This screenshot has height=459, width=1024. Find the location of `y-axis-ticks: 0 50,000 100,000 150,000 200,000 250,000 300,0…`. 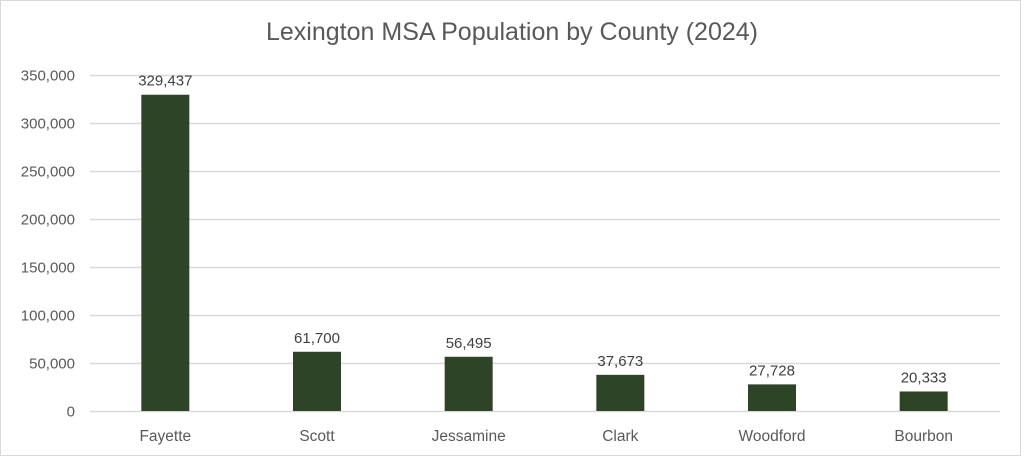

y-axis-ticks: 0 50,000 100,000 150,000 200,000 250,000 300,0… is located at coordinates (48, 244).